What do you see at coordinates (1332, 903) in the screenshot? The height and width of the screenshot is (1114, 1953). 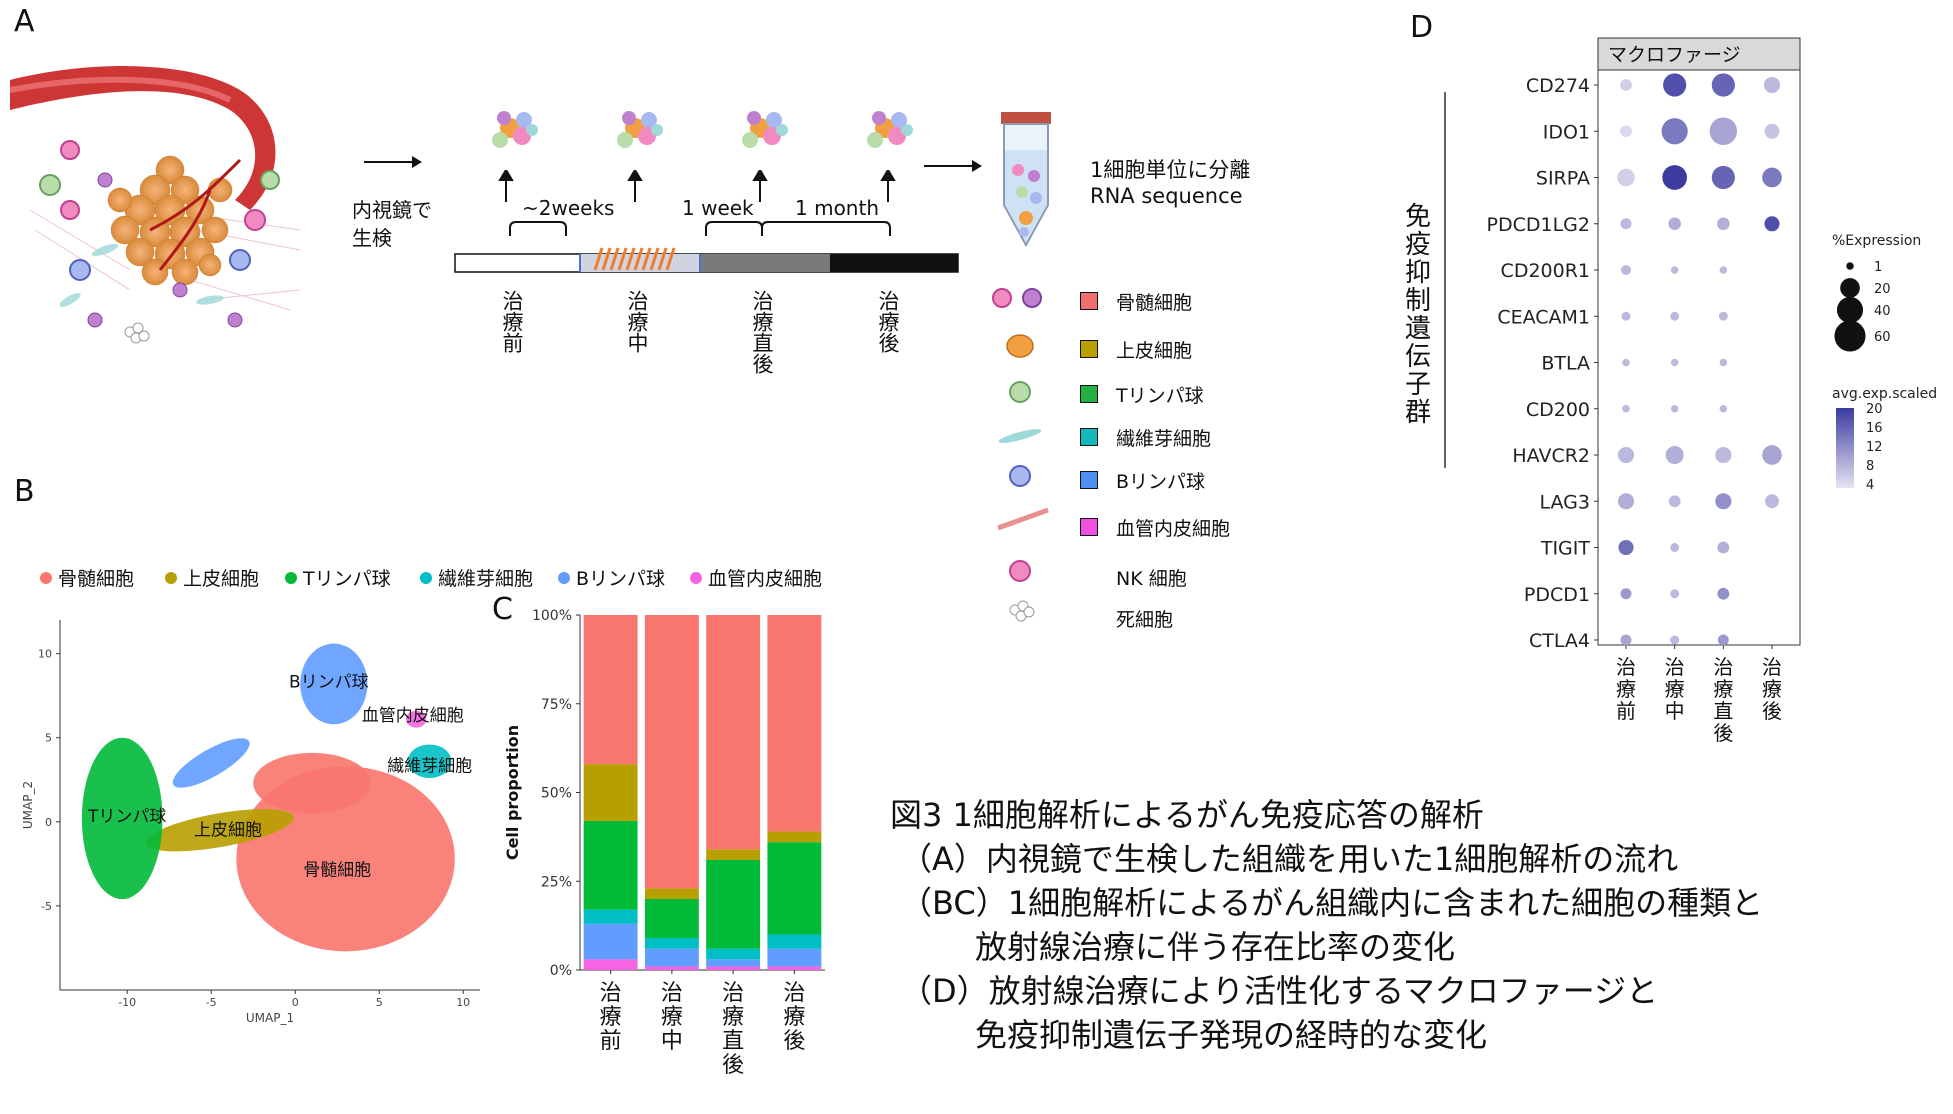 I see `caption-line-bc-1: （BC）1細胞解析によるがん組織内に含まれた細胞の種類と` at bounding box center [1332, 903].